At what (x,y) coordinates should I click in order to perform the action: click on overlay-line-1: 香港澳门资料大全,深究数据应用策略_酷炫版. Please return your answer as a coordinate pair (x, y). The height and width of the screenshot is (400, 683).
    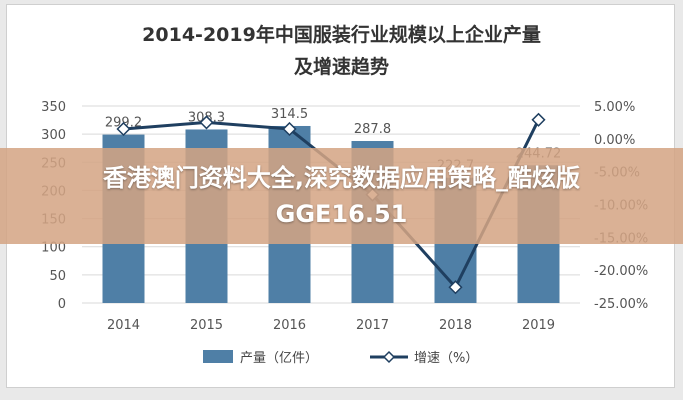
    Looking at the image, I should click on (341, 178).